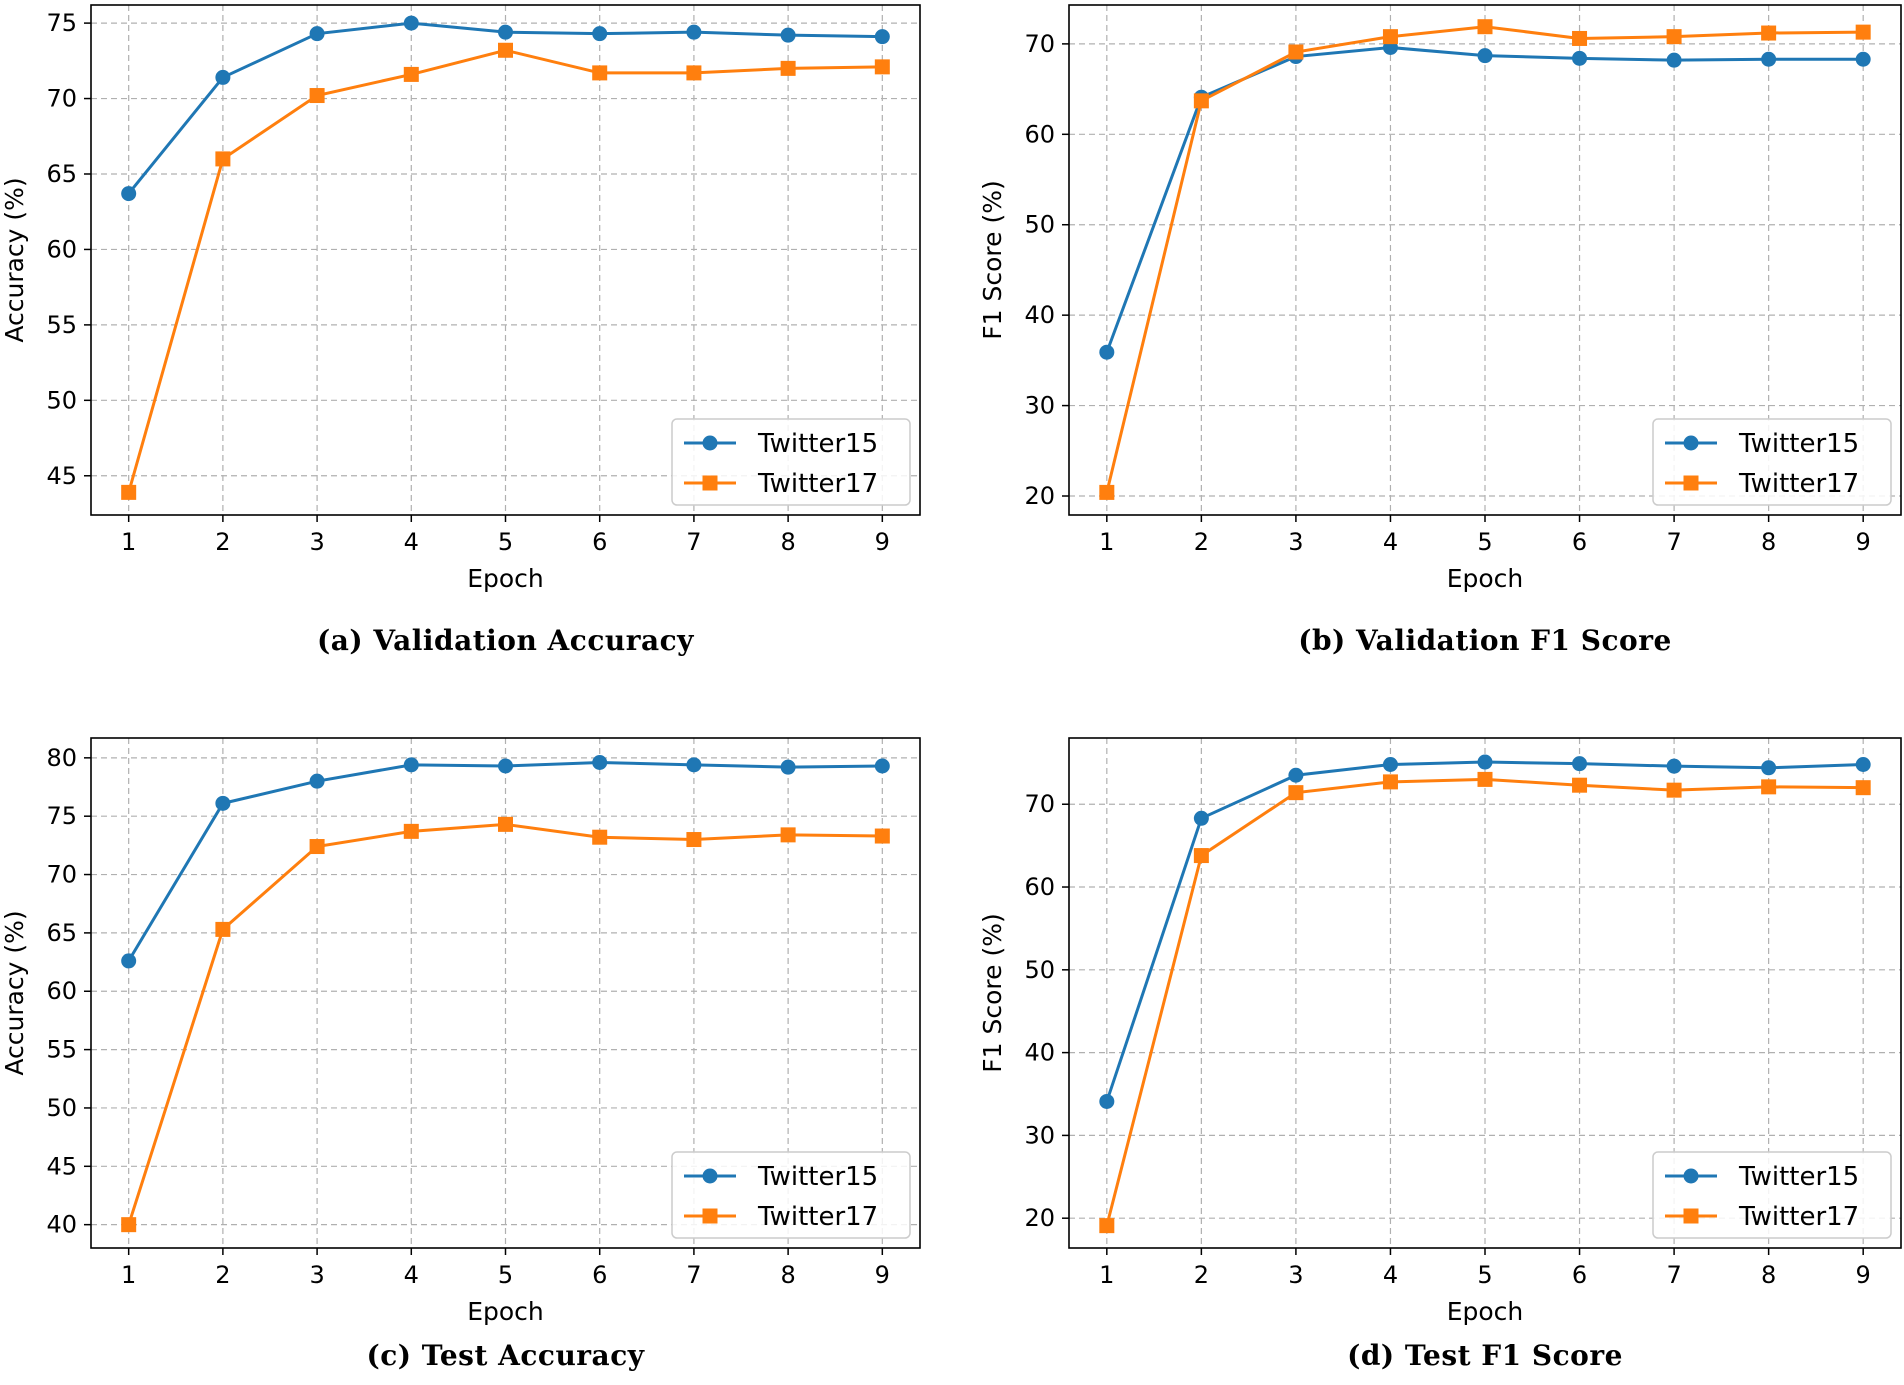 The image size is (1904, 1385). Describe the element at coordinates (61, 400) in the screenshot. I see `y-tick-label: 50` at that location.